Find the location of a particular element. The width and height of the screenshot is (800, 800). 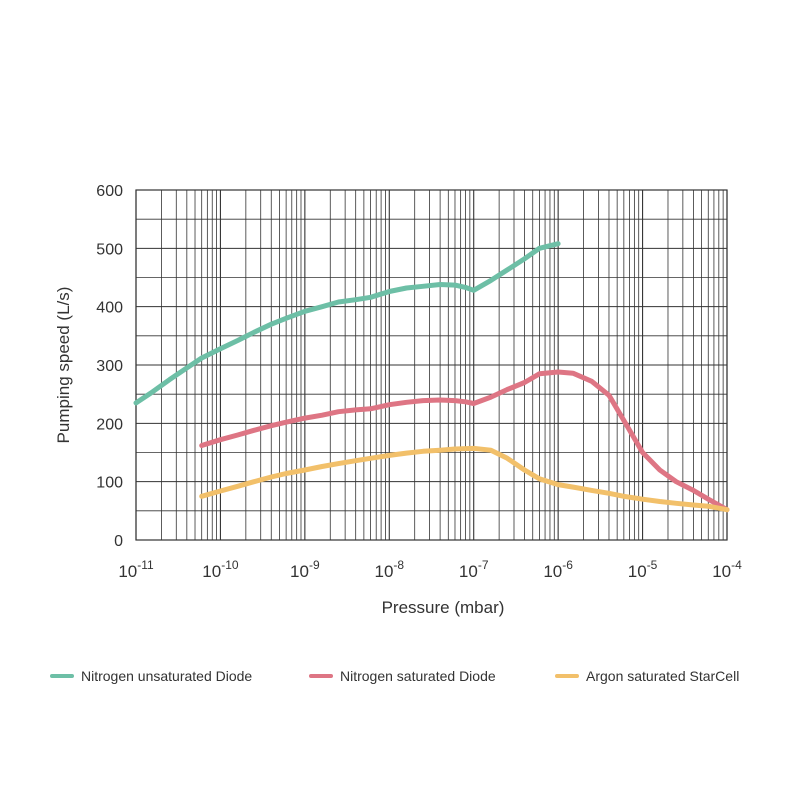

y-tick-label: 600 is located at coordinates (109, 191).